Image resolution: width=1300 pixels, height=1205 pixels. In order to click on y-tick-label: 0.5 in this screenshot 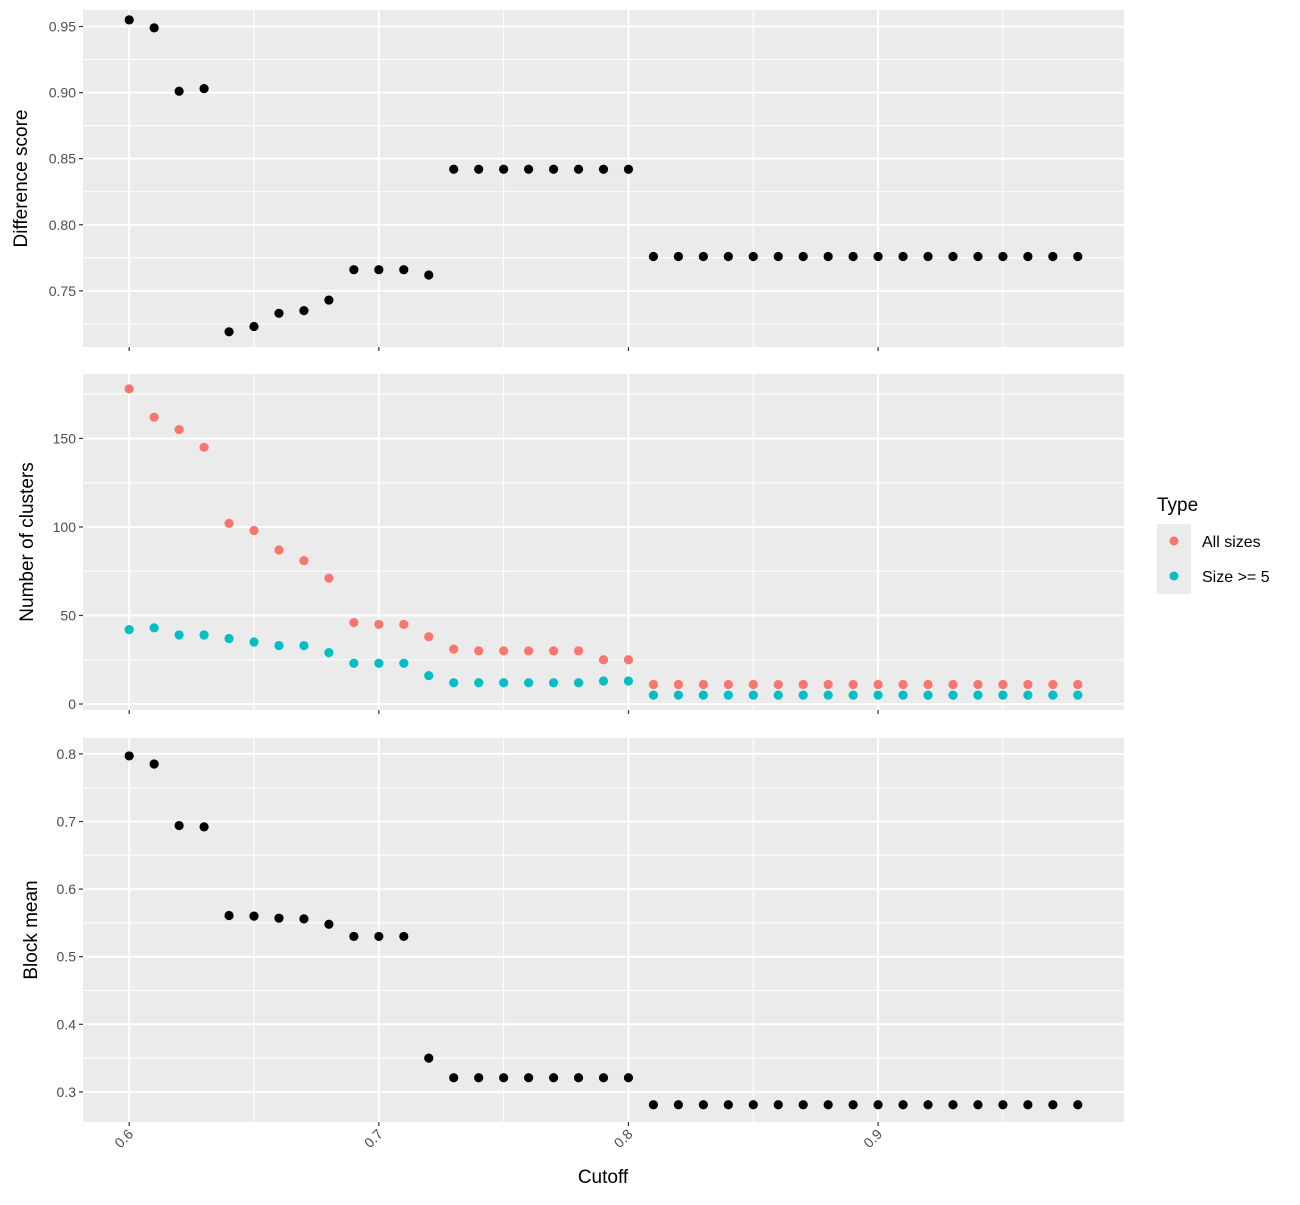, I will do `click(67, 957)`.